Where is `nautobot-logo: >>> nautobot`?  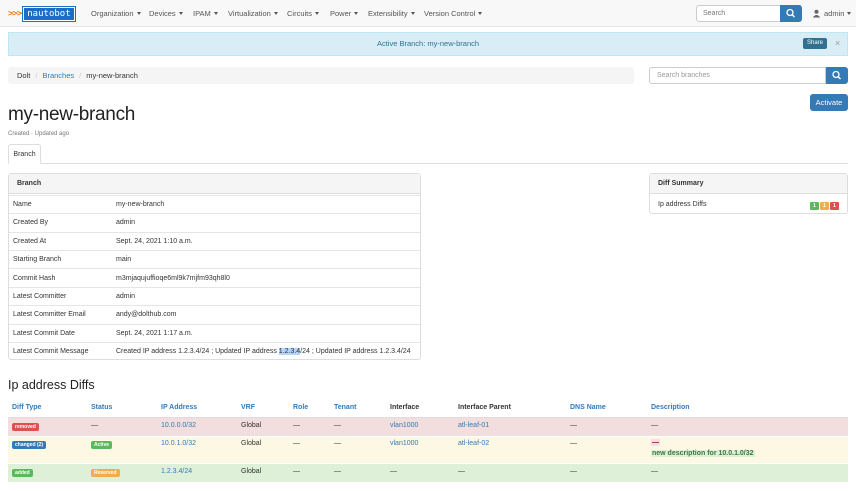
nautobot-logo: >>> nautobot is located at coordinates (42, 14).